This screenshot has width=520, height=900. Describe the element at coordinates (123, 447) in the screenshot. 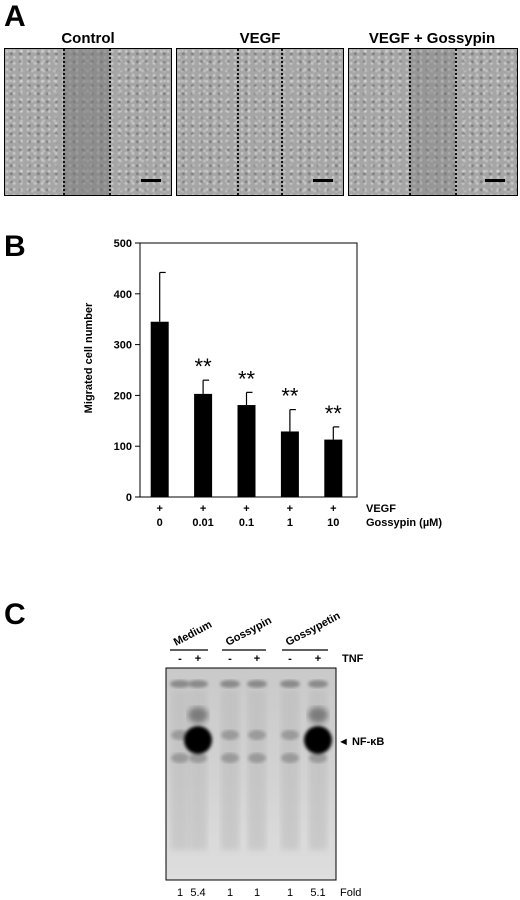

I see `y-tick-label: 100` at that location.